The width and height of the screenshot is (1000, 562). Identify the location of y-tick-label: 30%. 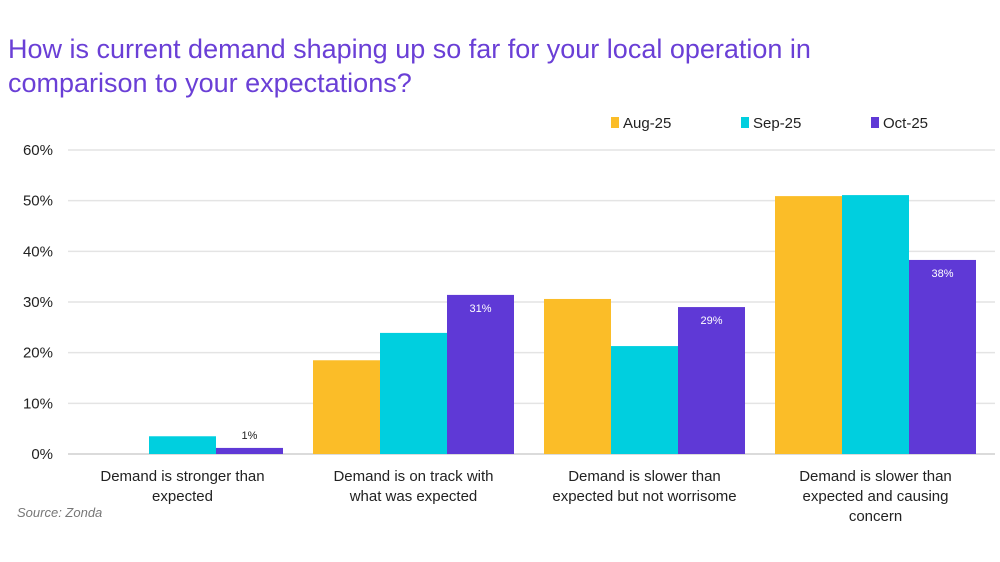
(38, 302).